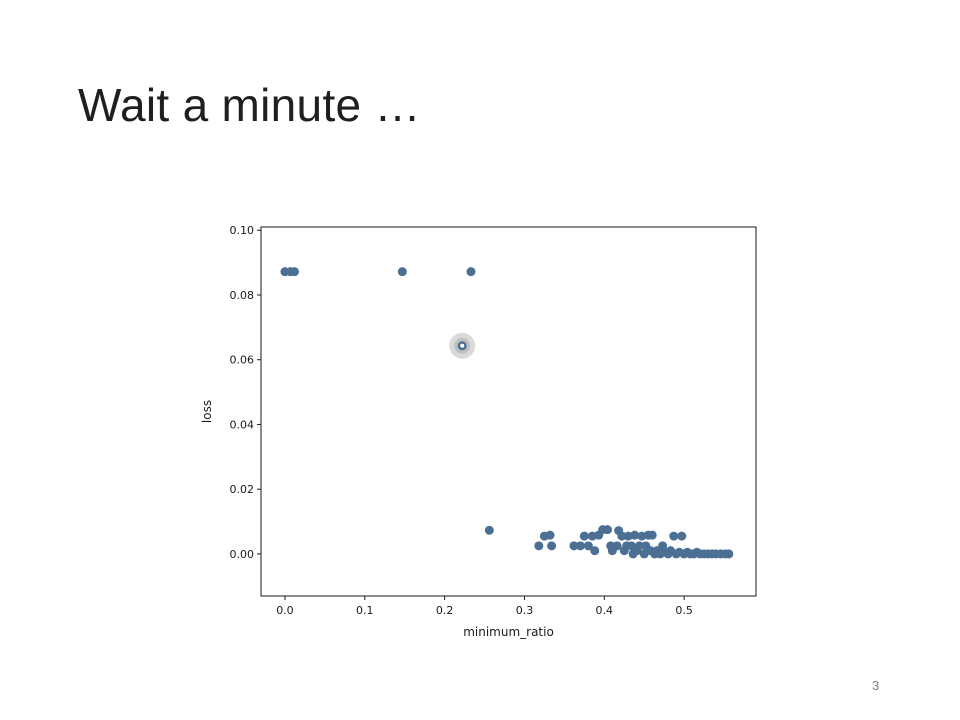 This screenshot has height=720, width=960. Describe the element at coordinates (684, 610) in the screenshot. I see `x-tick-label: 0.5` at that location.